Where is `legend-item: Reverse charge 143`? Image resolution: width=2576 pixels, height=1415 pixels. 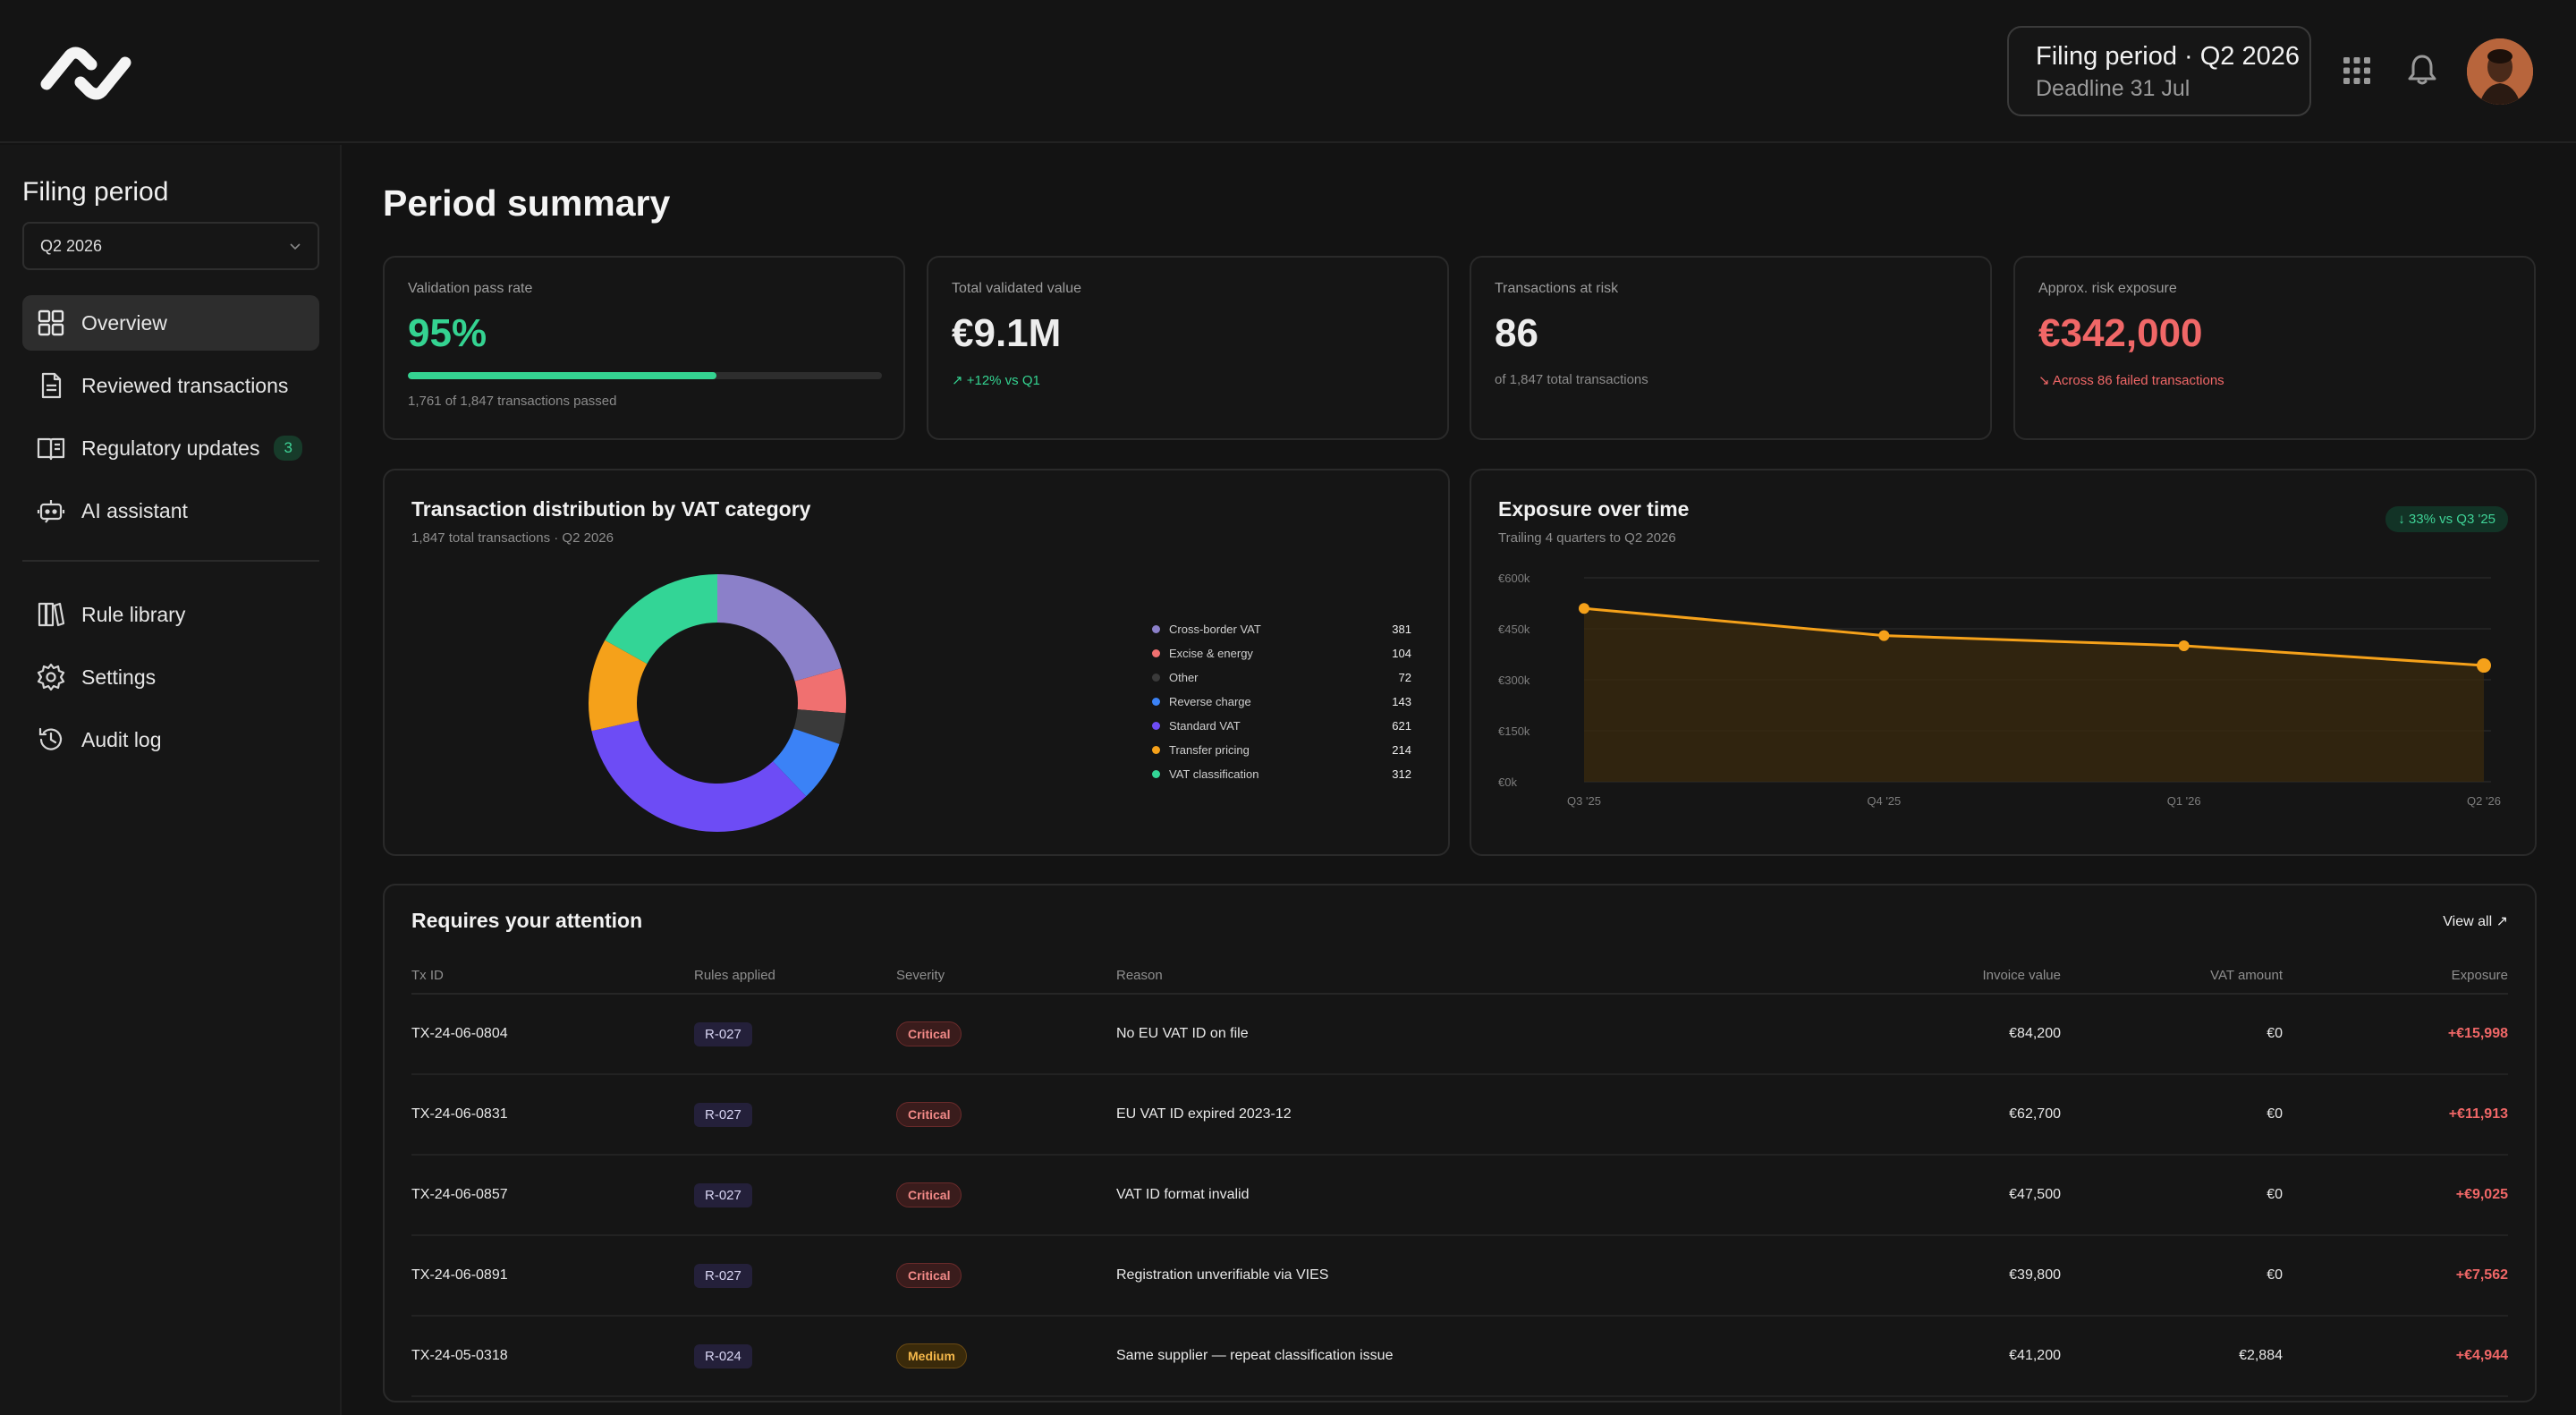
legend-item: Reverse charge 143 is located at coordinates (1281, 702).